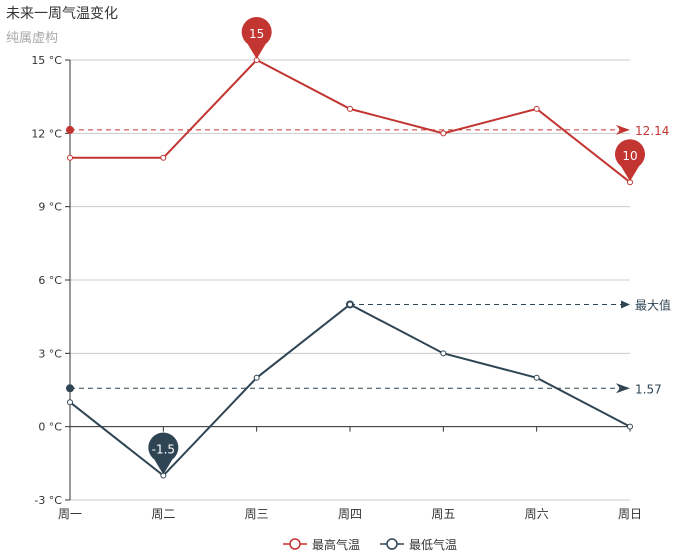  Describe the element at coordinates (433, 544) in the screenshot. I see `legend-label: 最低气温` at that location.